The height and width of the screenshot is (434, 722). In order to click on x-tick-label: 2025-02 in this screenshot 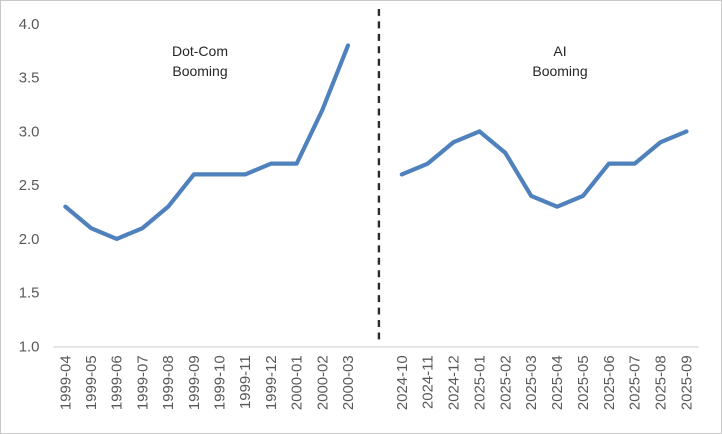, I will do `click(505, 382)`.